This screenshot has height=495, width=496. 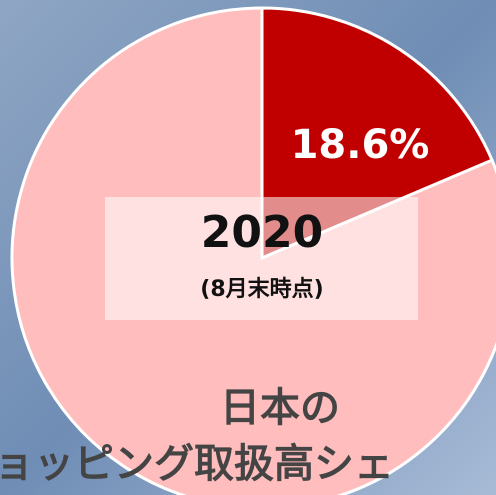 What do you see at coordinates (197, 464) in the screenshot?
I see `title-line2: ョッピング取扱高シェ` at bounding box center [197, 464].